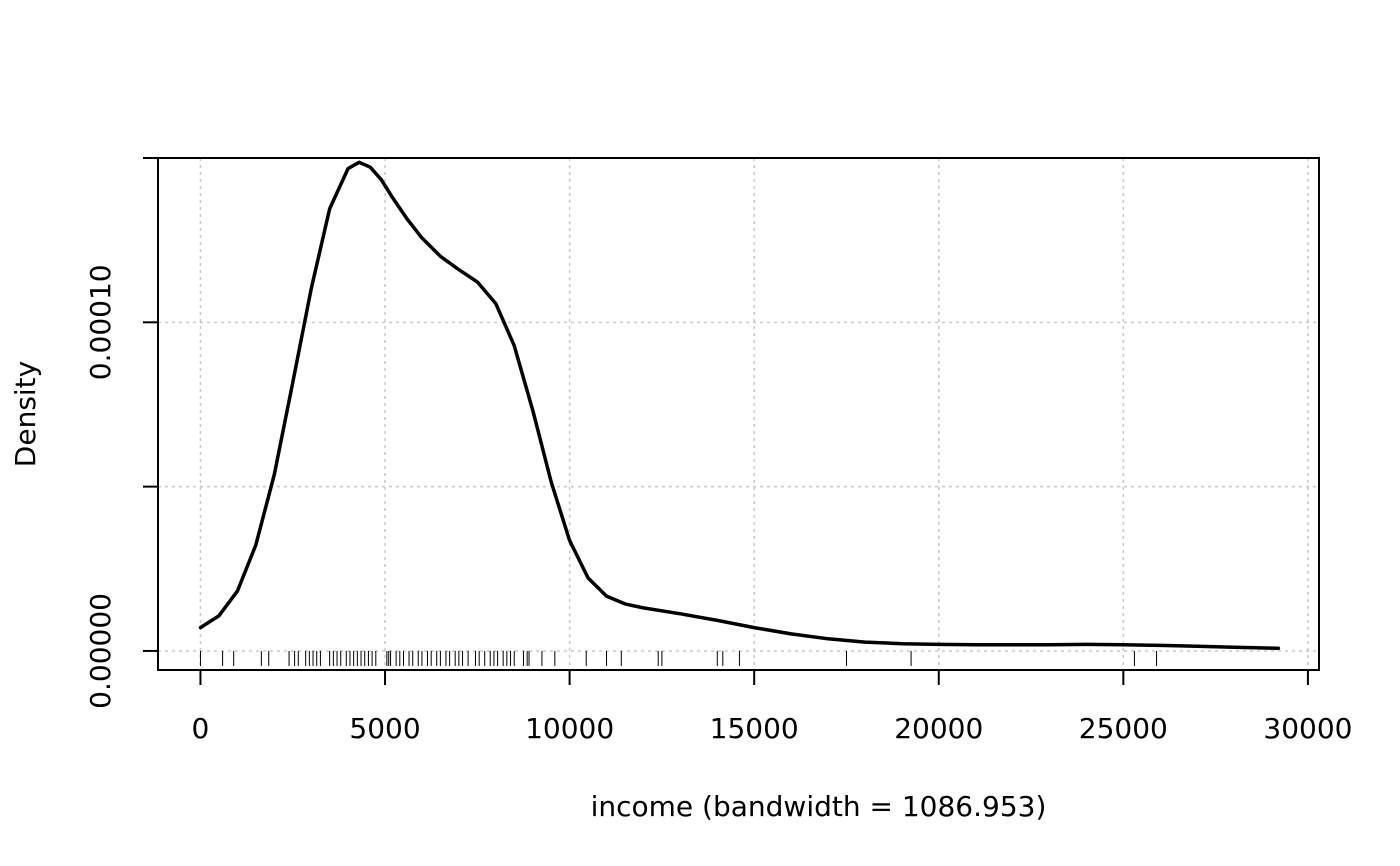  What do you see at coordinates (819, 806) in the screenshot?
I see `x-axis-title: income (bandwidth = 1086.953)` at bounding box center [819, 806].